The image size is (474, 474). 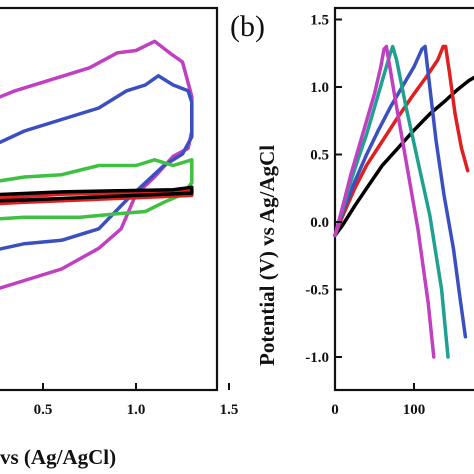 What do you see at coordinates (319, 223) in the screenshot?
I see `panel-b-ytick-label-3: 0.0` at bounding box center [319, 223].